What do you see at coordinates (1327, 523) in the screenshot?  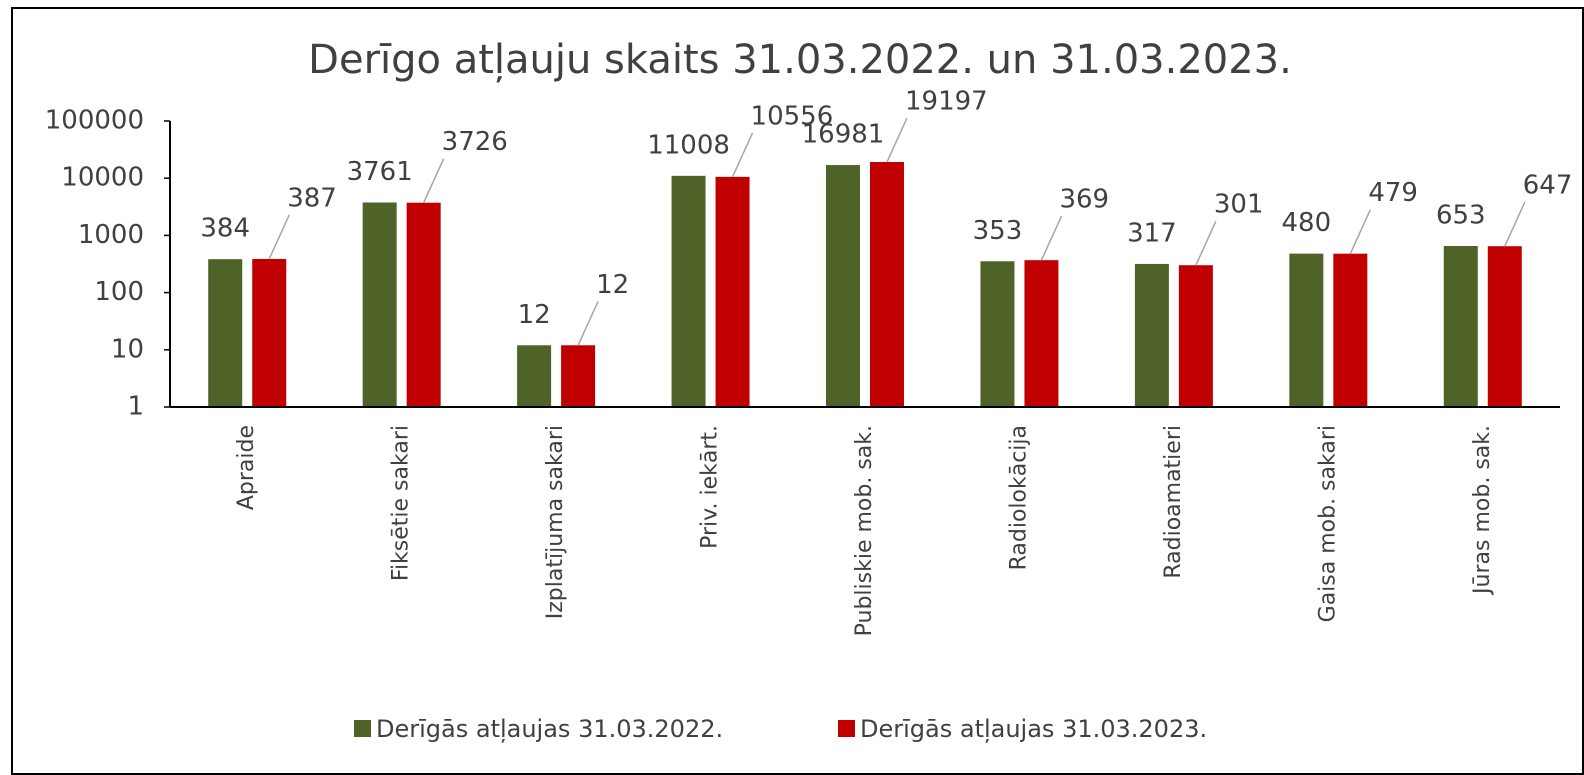 I see `x-tick-label: Gaisa mob. sakari` at bounding box center [1327, 523].